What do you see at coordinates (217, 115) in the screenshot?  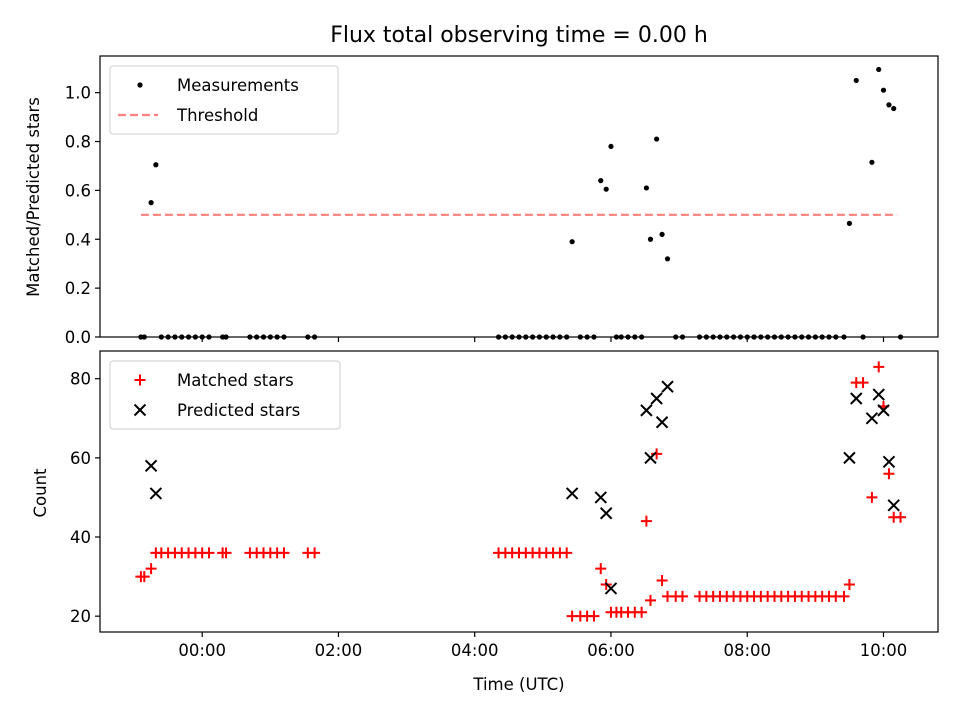 I see `legend-label: Threshold` at bounding box center [217, 115].